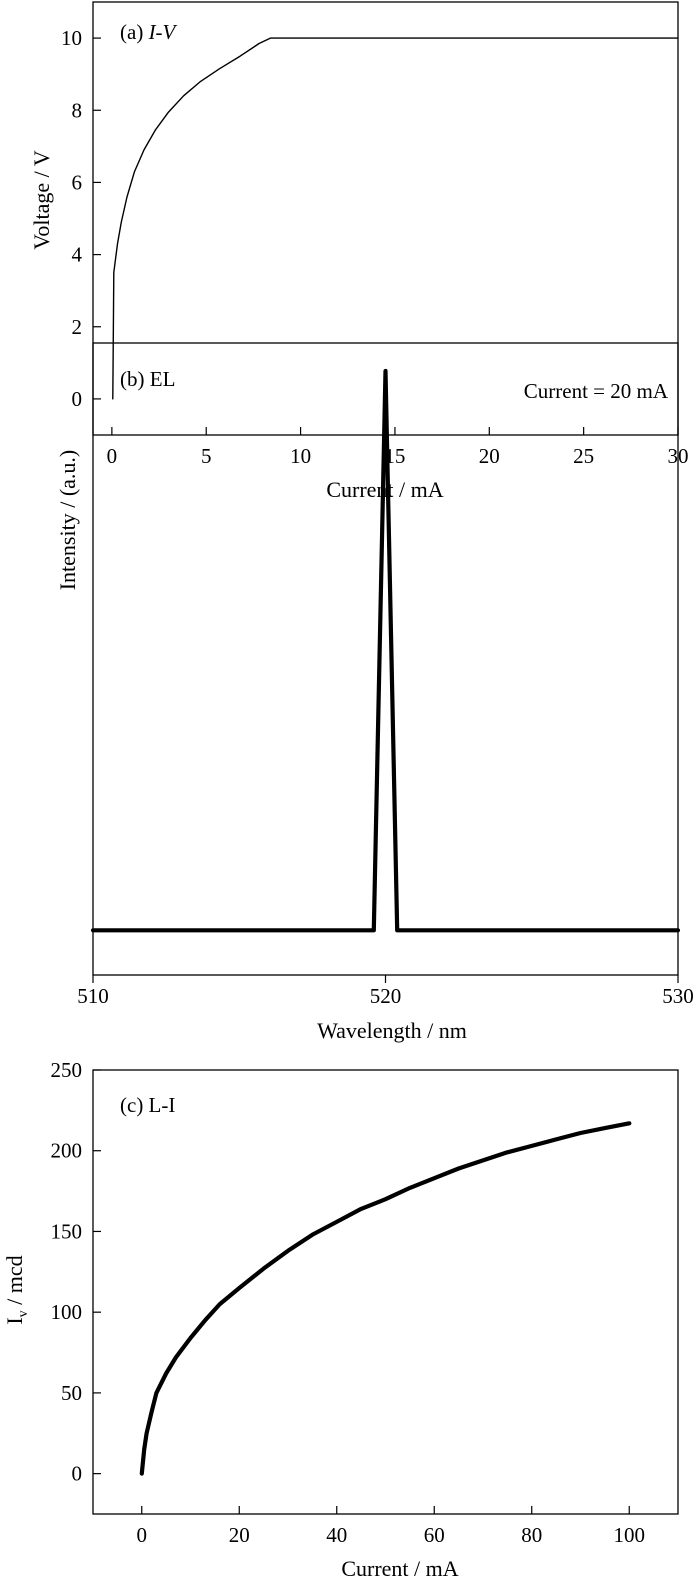  What do you see at coordinates (23, 1313) in the screenshot?
I see `panel-c-y-axis-label-sub: v` at bounding box center [23, 1313].